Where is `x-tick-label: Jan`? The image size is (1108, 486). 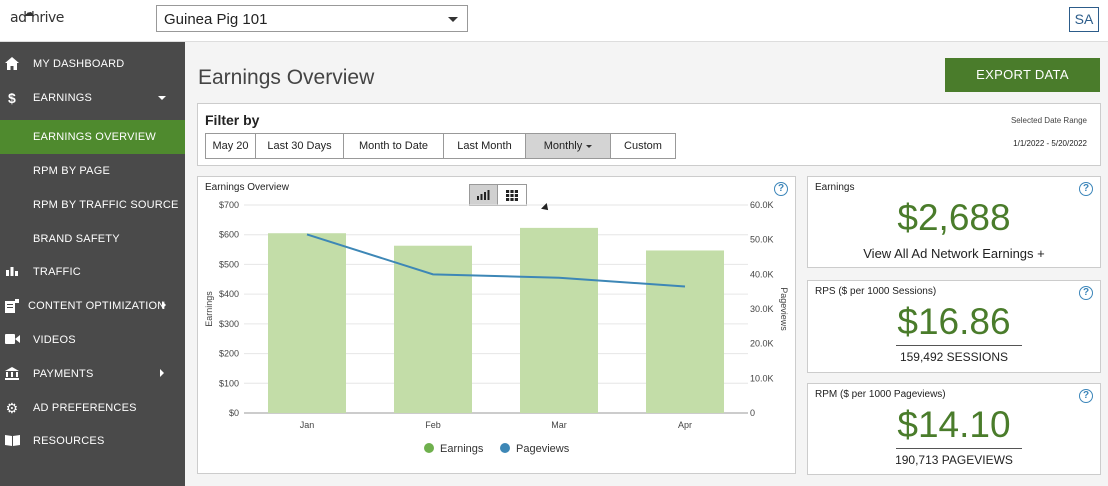
x-tick-label: Jan is located at coordinates (307, 425).